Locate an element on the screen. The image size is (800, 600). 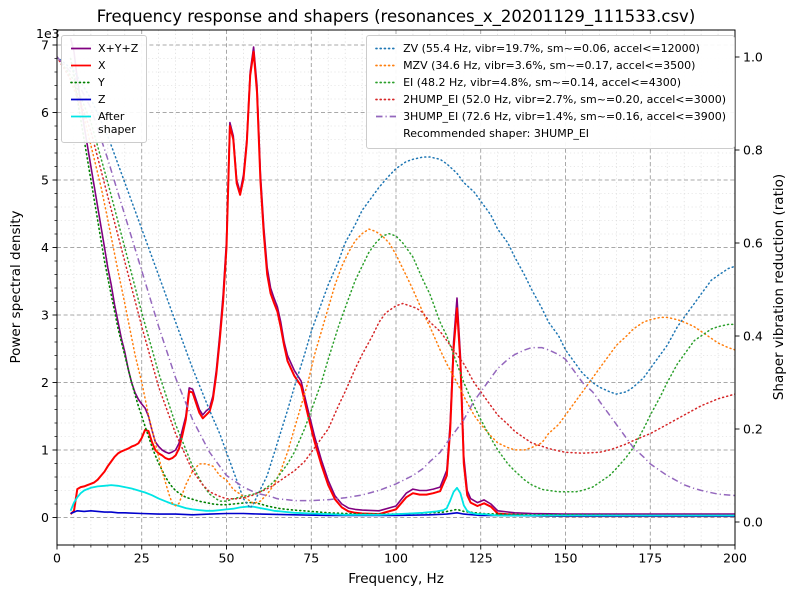
tick-label: 7 is located at coordinates (45, 44).